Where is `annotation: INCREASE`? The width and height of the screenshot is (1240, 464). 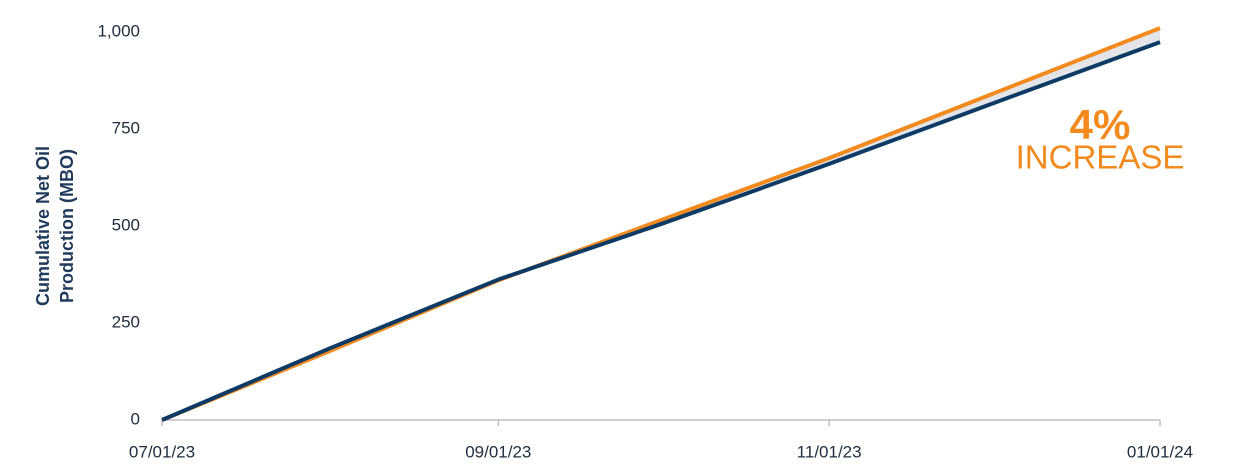
annotation: INCREASE is located at coordinates (1100, 157).